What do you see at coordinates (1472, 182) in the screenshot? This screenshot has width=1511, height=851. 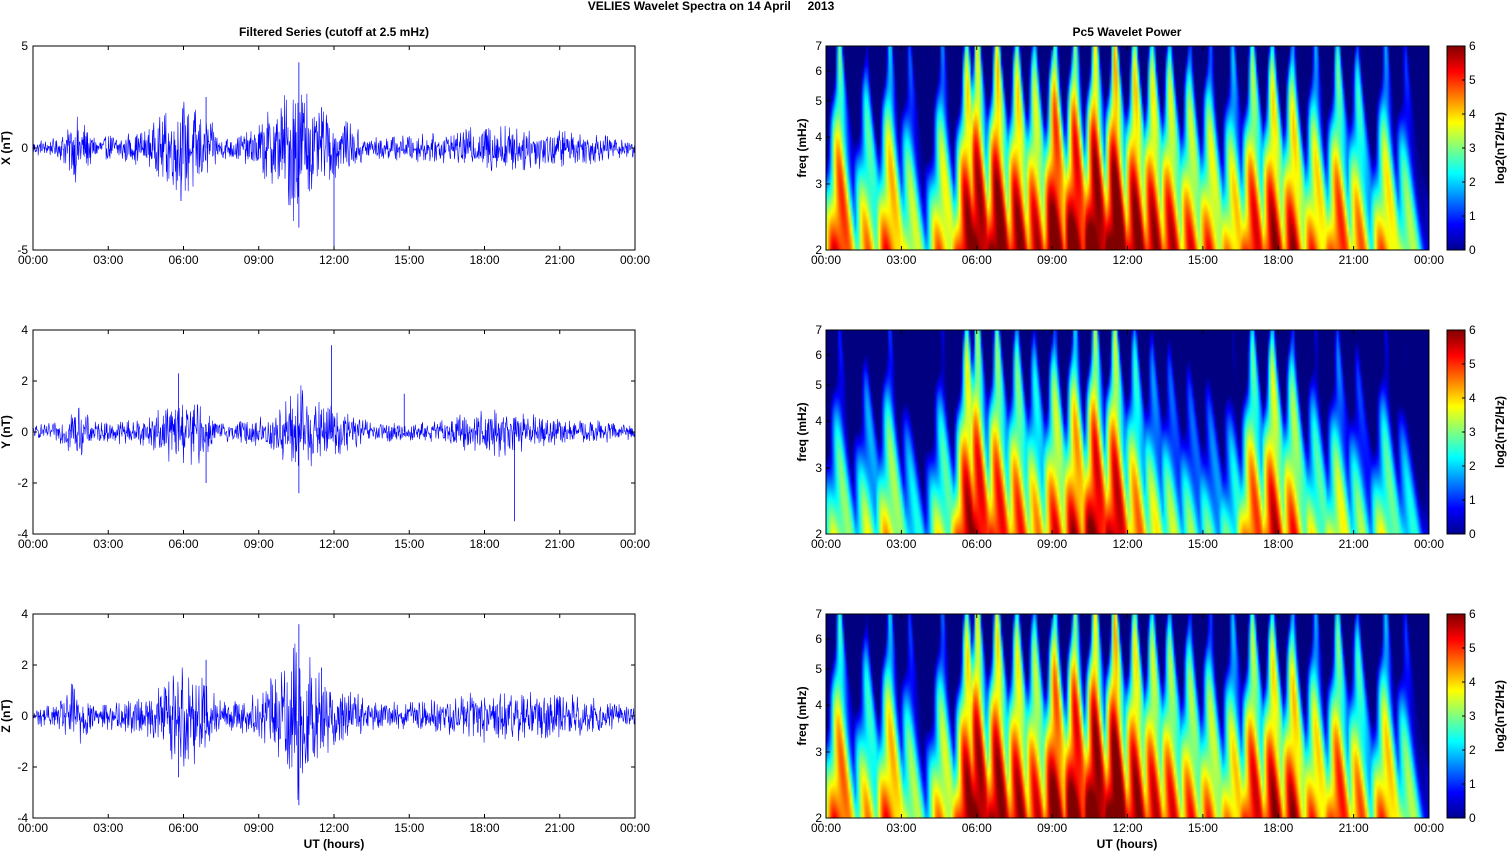 I see `x-wavelet-power-colorbar-tick-label: 2` at bounding box center [1472, 182].